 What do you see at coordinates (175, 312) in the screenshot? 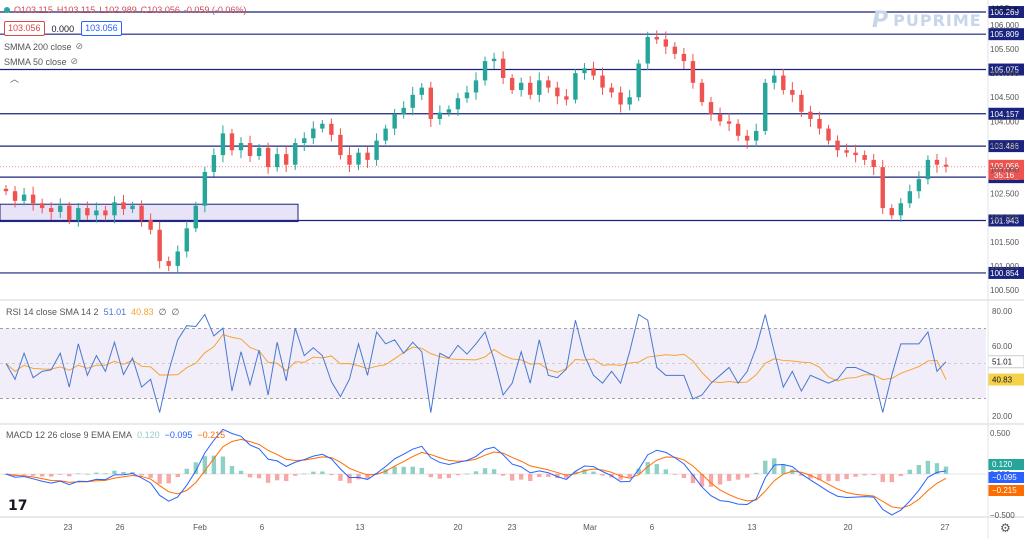
I see `rsi-extra2: ∅` at bounding box center [175, 312].